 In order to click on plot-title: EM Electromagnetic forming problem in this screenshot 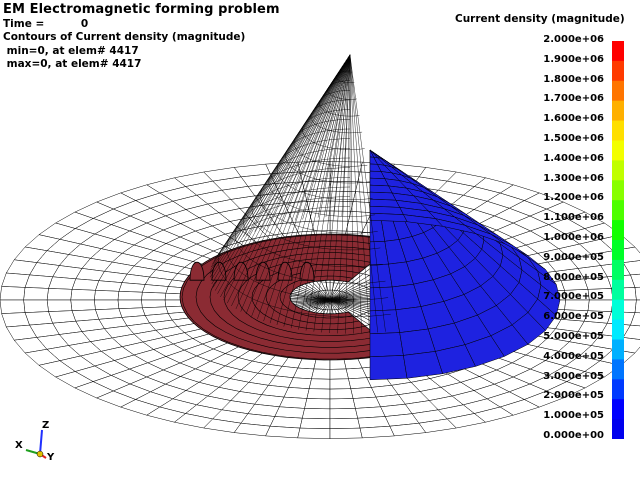, I will do `click(141, 9)`.